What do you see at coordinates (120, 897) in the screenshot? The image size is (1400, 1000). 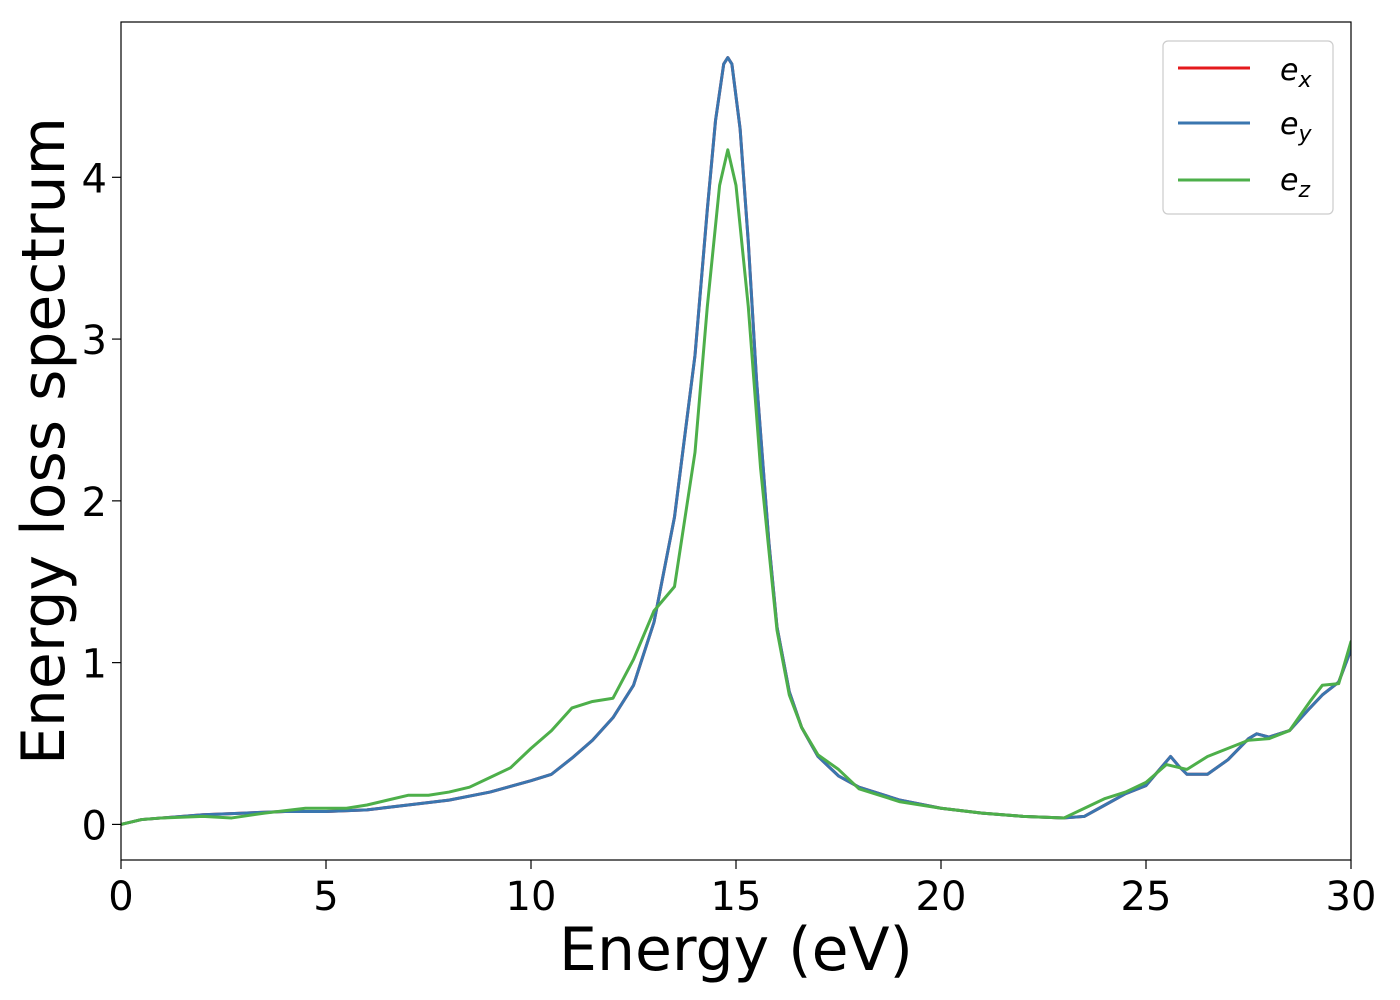 I see `x-tick-label: 0` at bounding box center [120, 897].